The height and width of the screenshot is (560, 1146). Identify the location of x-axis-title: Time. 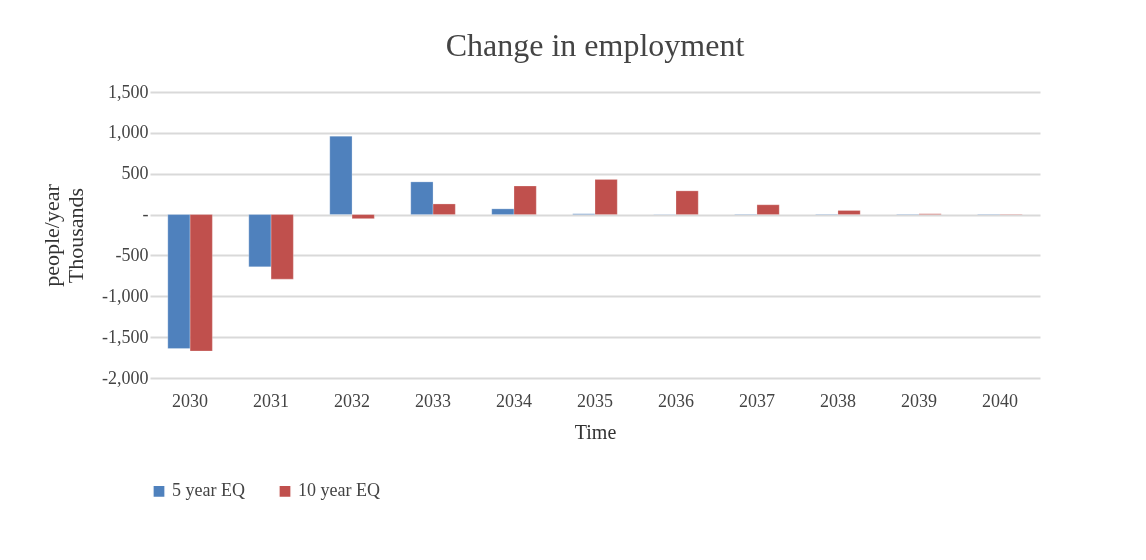
(595, 431).